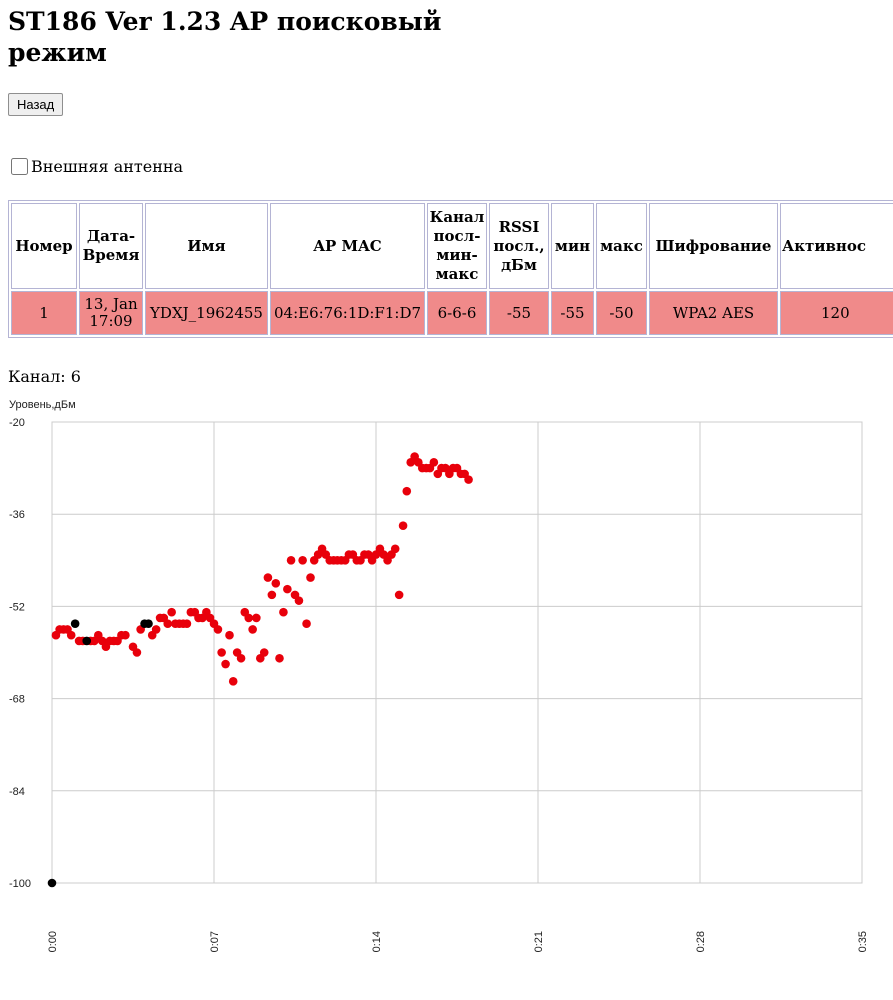  What do you see at coordinates (17, 423) in the screenshot?
I see `y-tick-label: -20` at bounding box center [17, 423].